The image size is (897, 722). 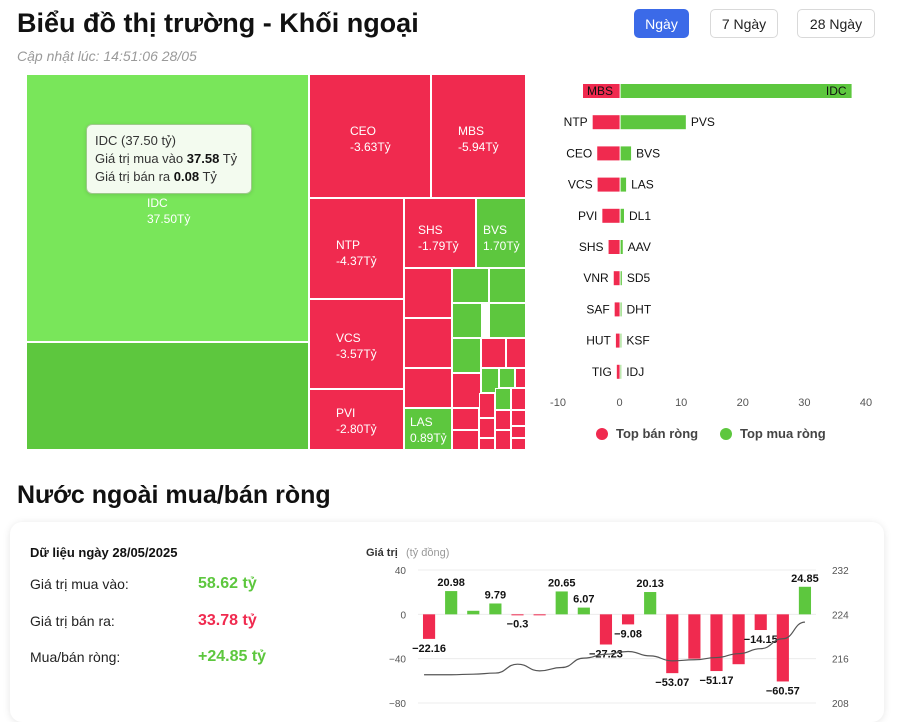 I want to click on treemap-tile-las: LAS 0.89Tỷ, so click(x=428, y=429).